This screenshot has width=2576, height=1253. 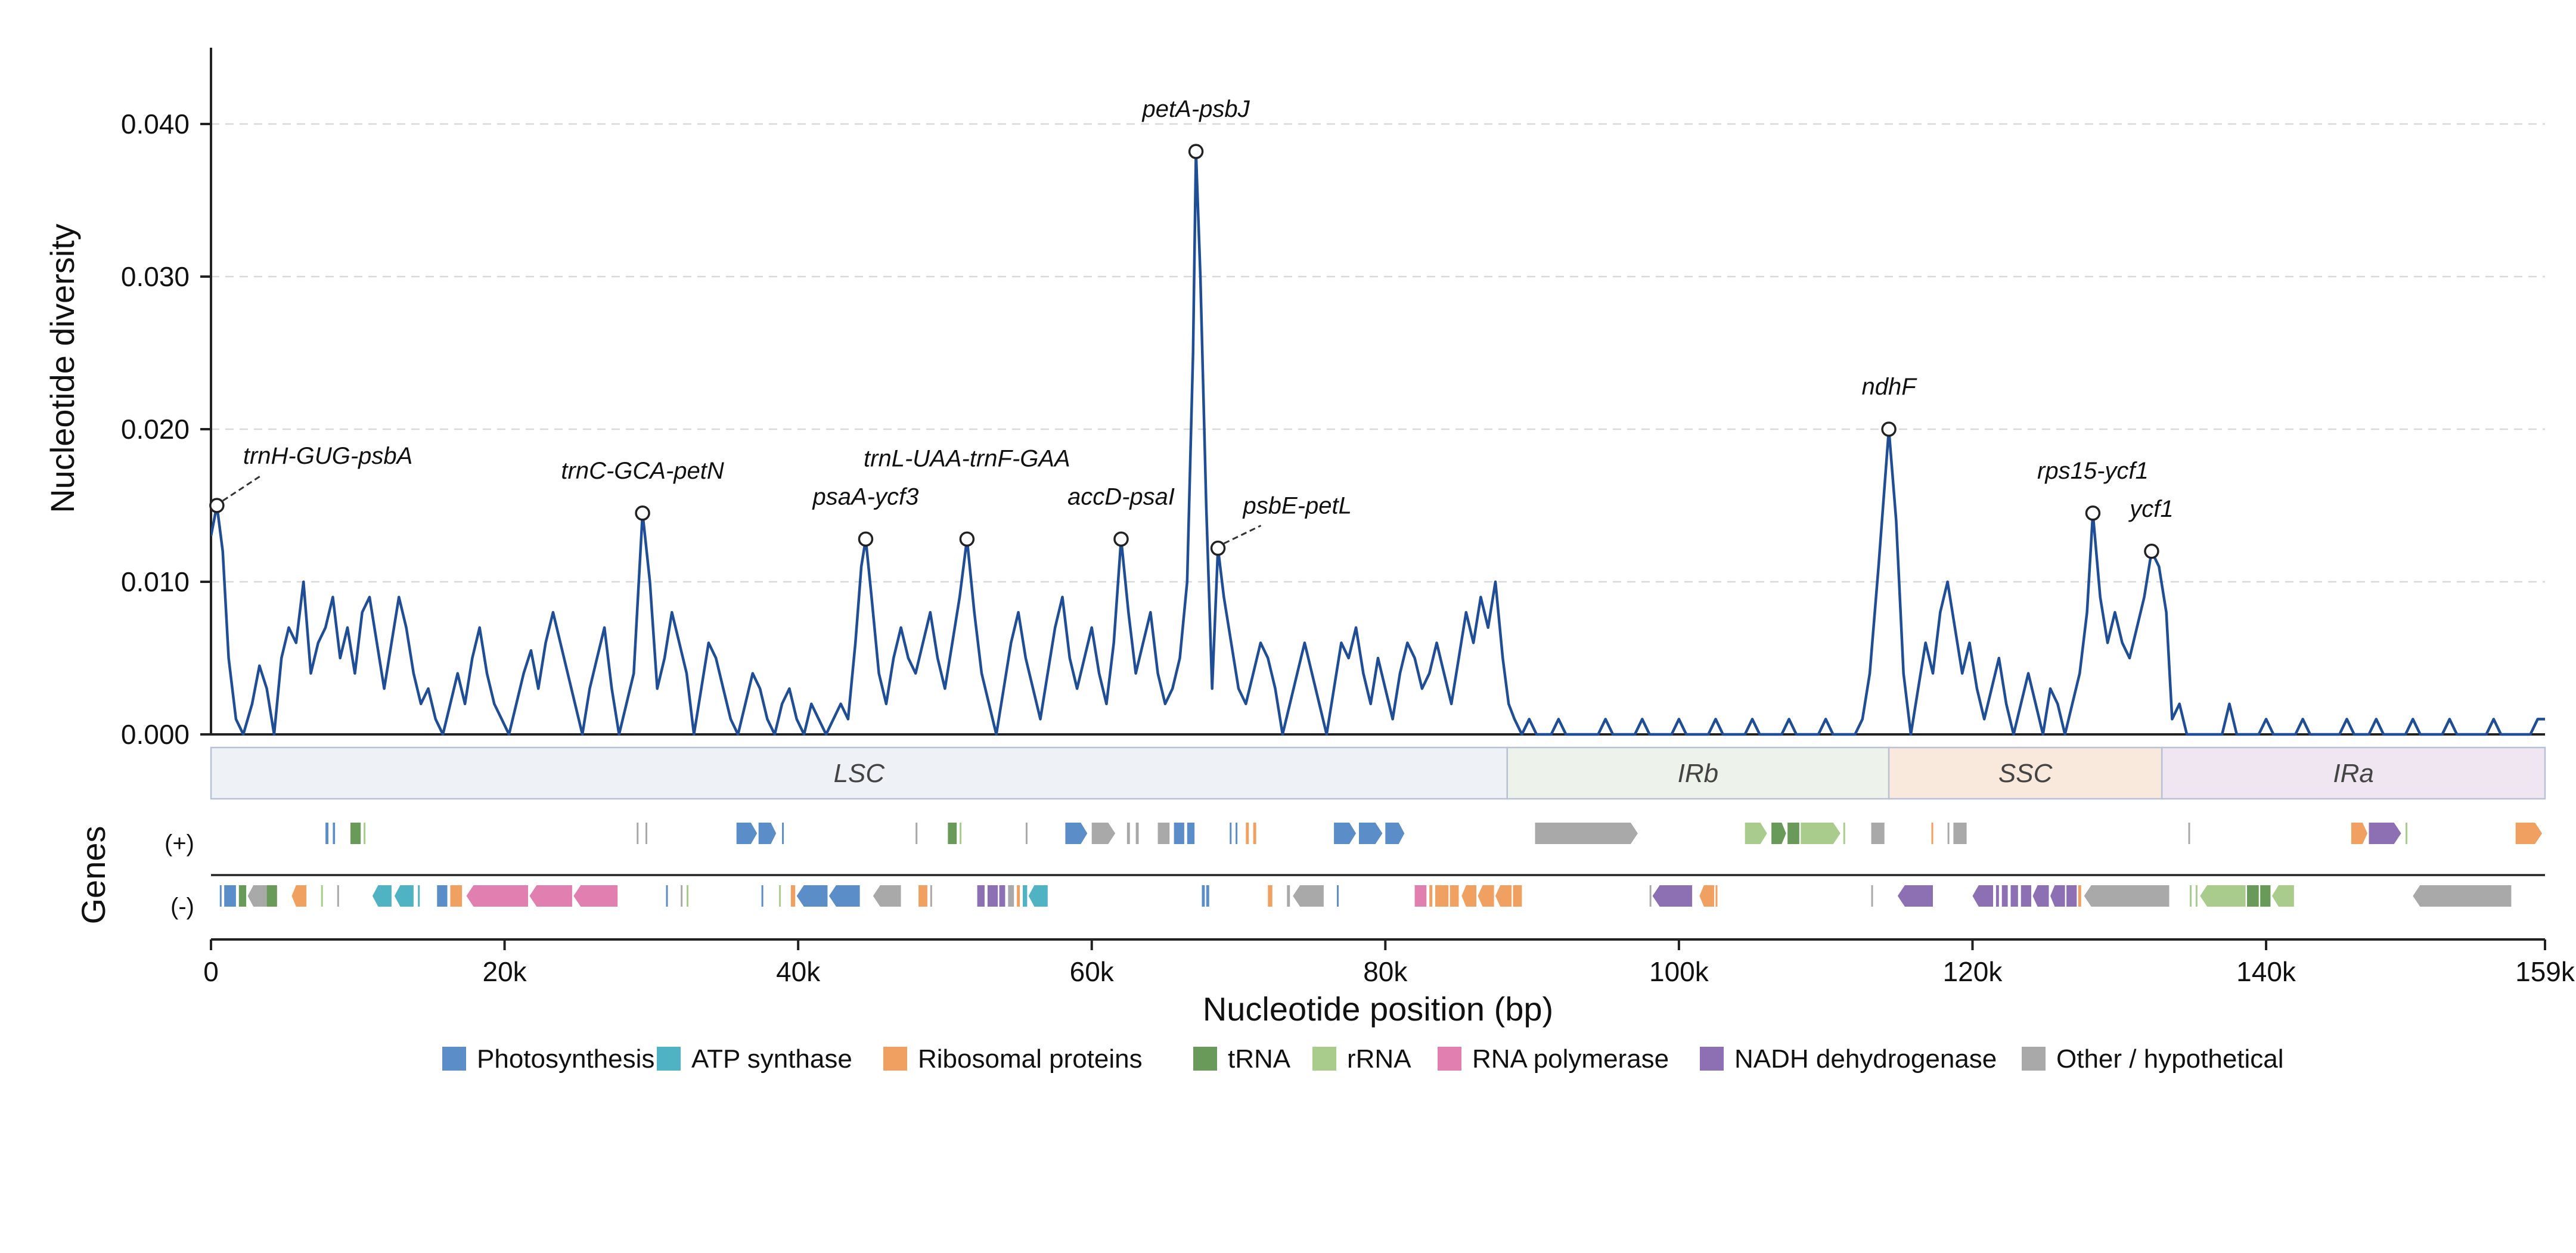 I want to click on legend-swatch-trna, so click(x=1205, y=1059).